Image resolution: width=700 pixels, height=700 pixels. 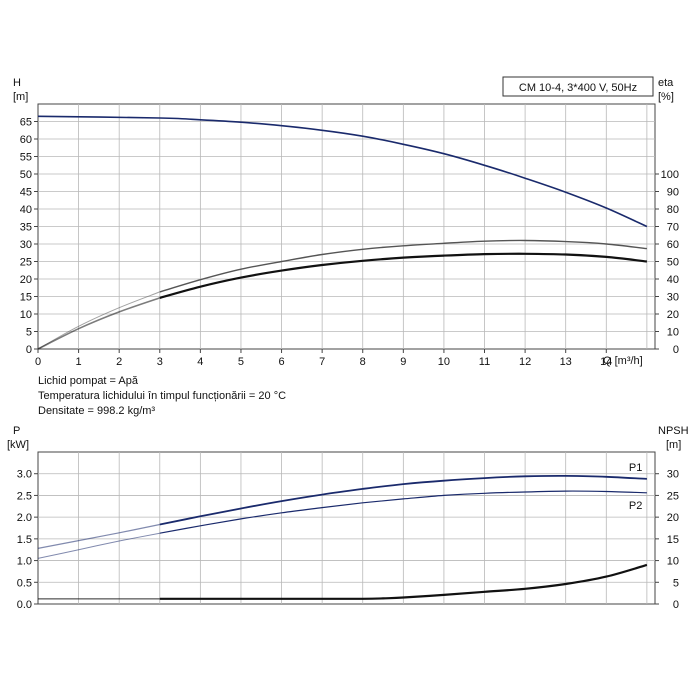 What do you see at coordinates (635, 468) in the screenshot?
I see `series-label-p1: P1` at bounding box center [635, 468].